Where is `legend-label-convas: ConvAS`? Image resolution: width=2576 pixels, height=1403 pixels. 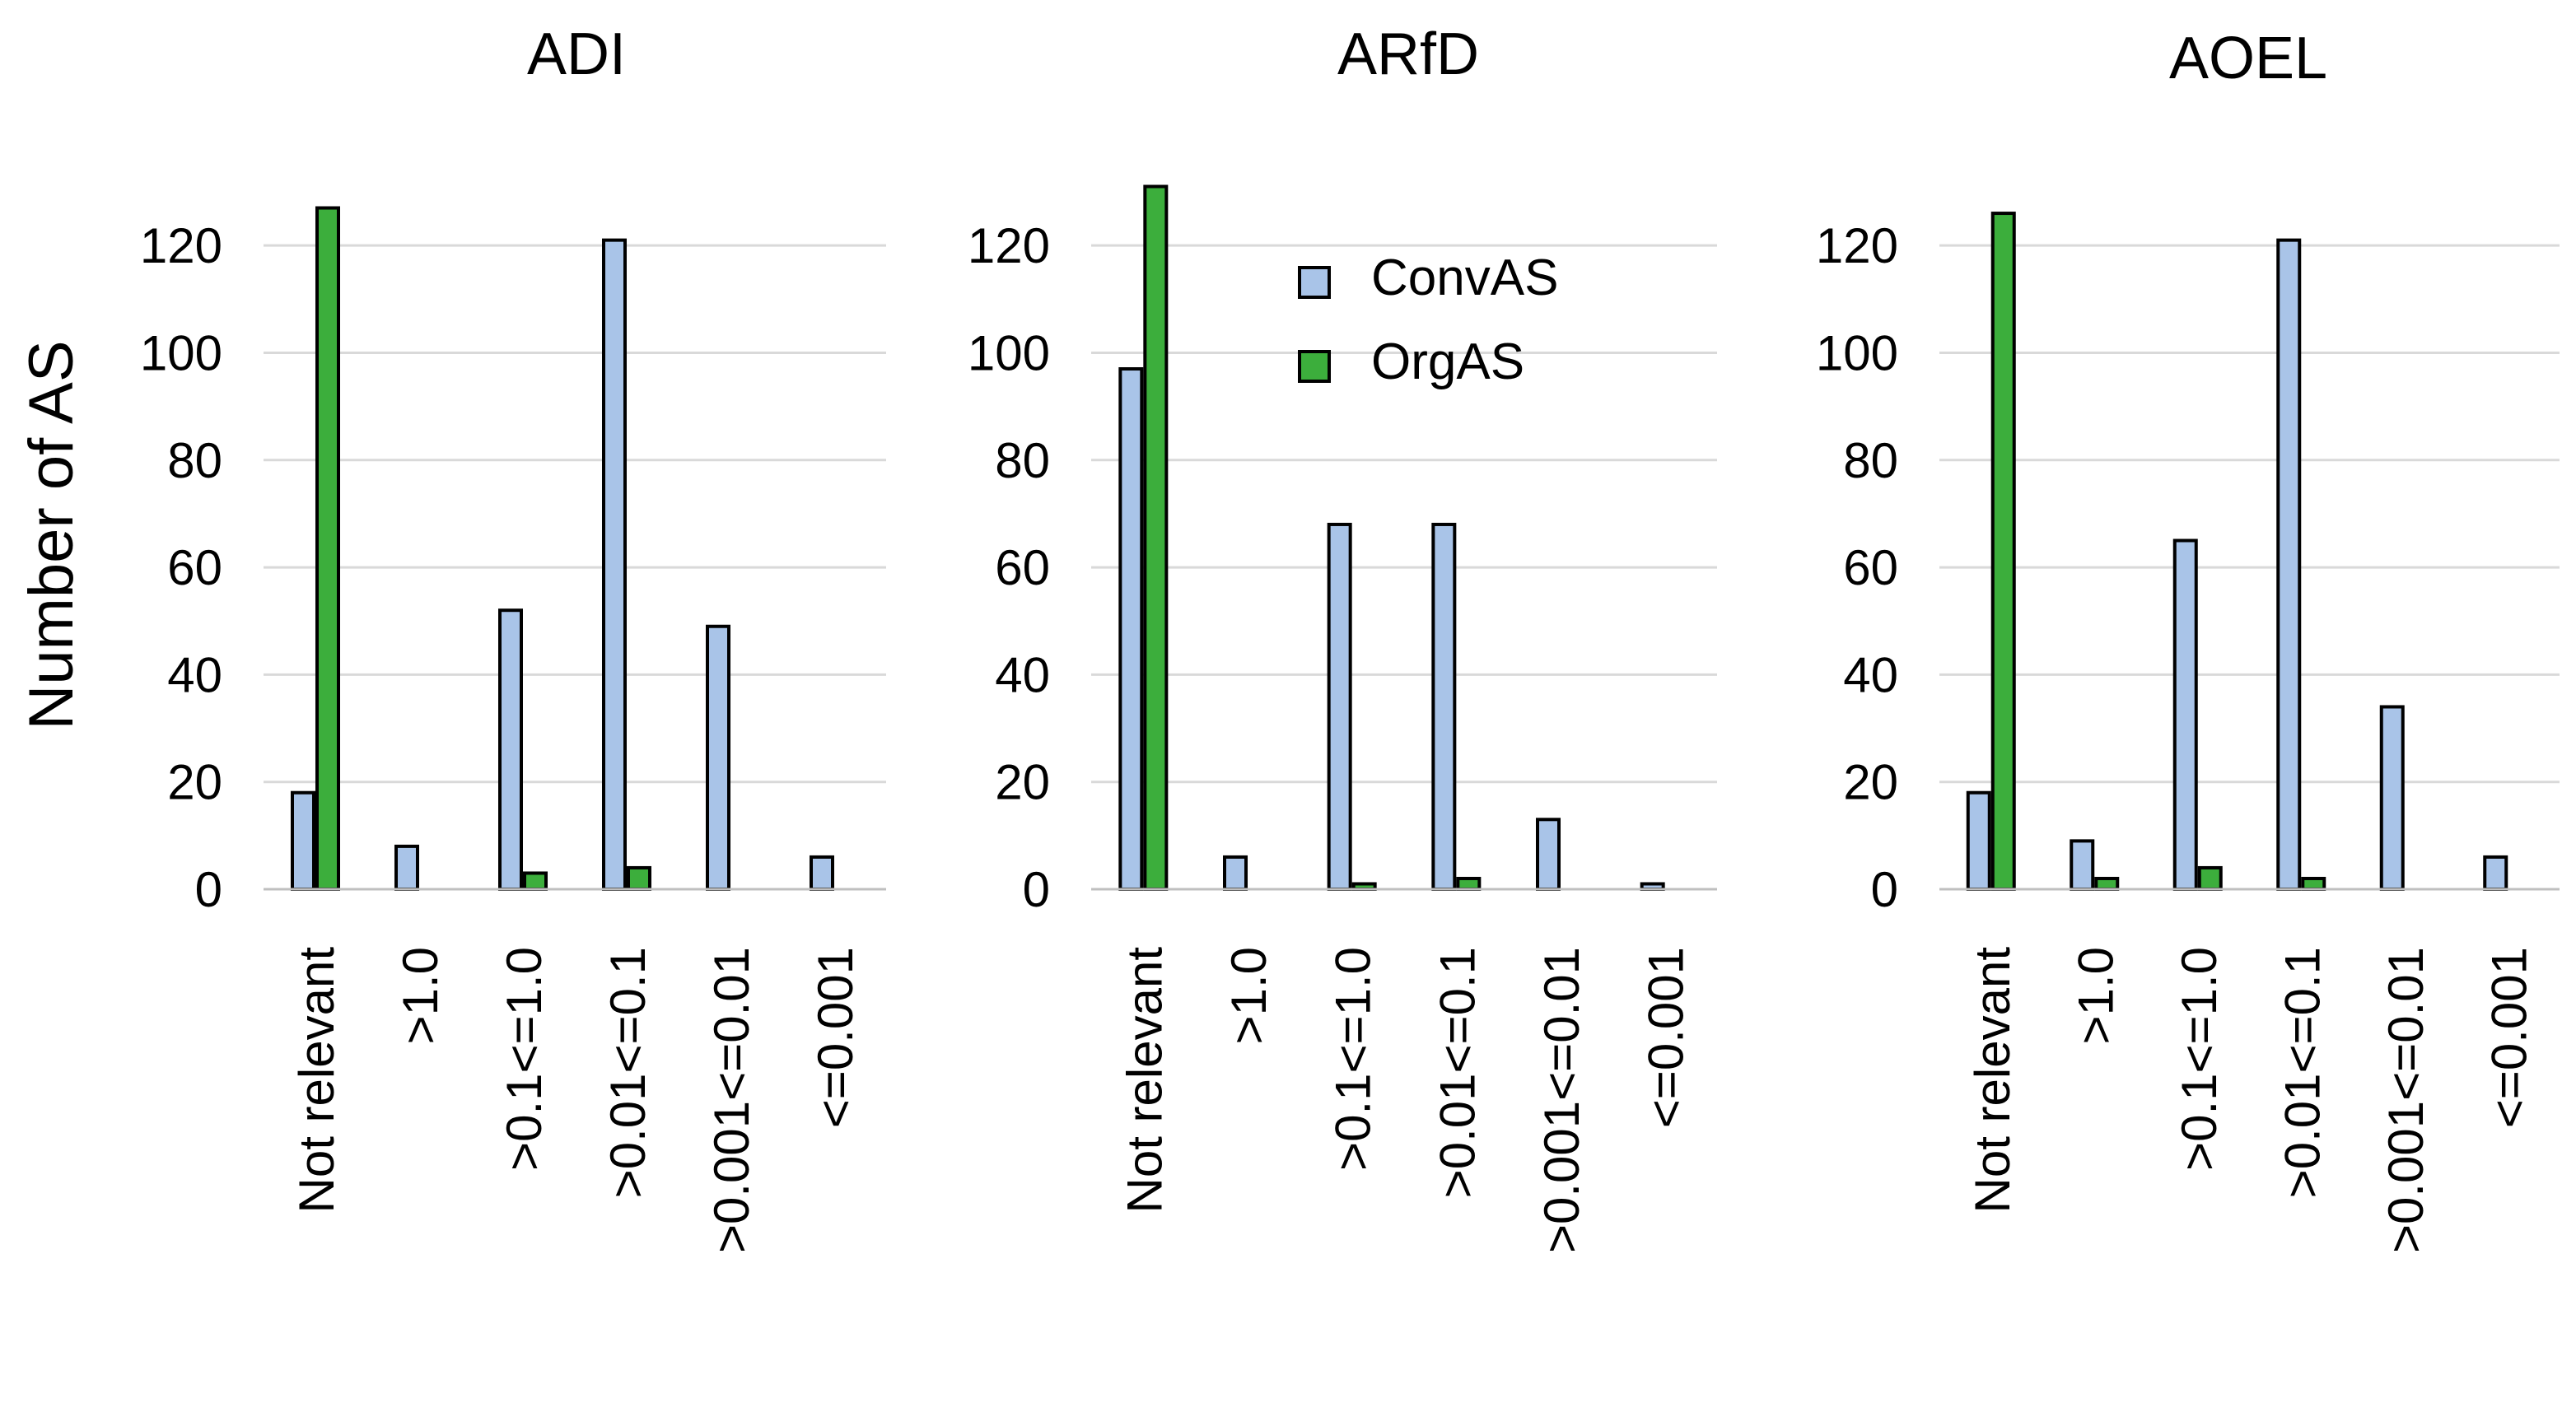 legend-label-convas: ConvAS is located at coordinates (1464, 277).